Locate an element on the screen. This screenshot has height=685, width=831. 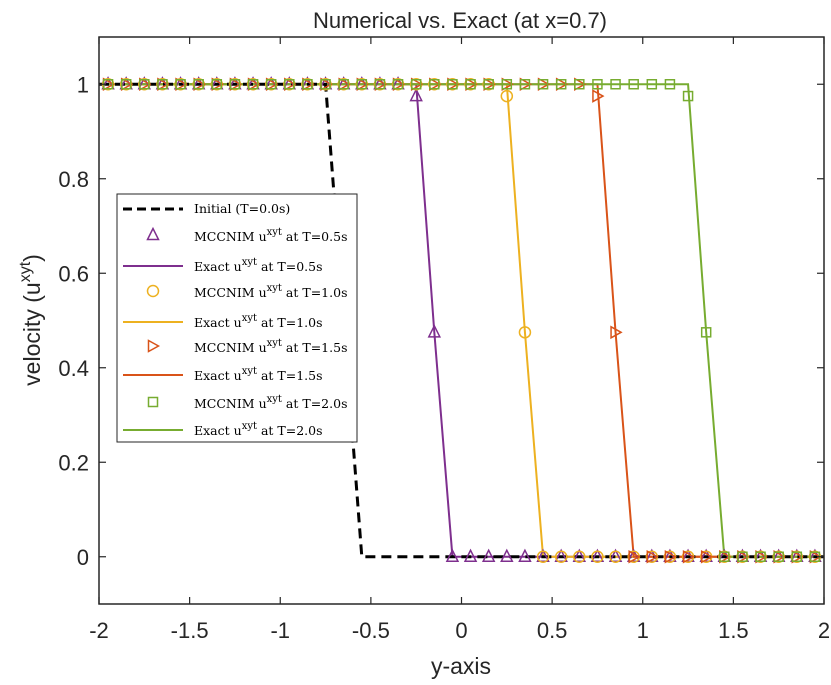
legend-entry-initial: Initial (T=0.0s) is located at coordinates (206, 208).